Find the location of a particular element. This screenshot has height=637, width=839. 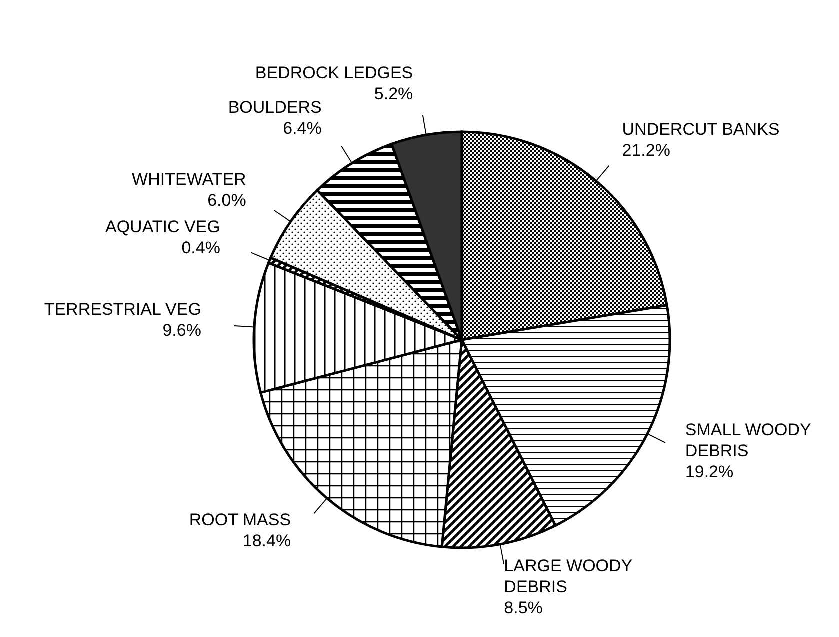

slice-label: AQUATIC VEG is located at coordinates (163, 227).